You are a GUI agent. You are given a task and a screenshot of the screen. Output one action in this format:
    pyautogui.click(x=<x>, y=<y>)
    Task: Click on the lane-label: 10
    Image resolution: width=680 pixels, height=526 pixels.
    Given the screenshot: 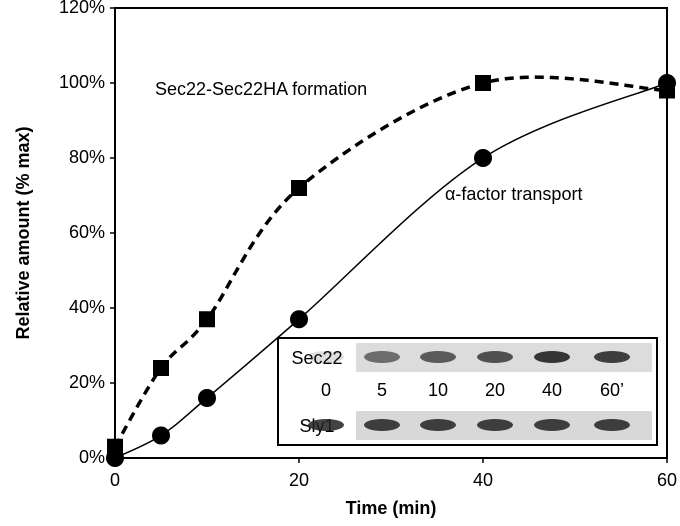 What is the action you would take?
    pyautogui.click(x=438, y=390)
    